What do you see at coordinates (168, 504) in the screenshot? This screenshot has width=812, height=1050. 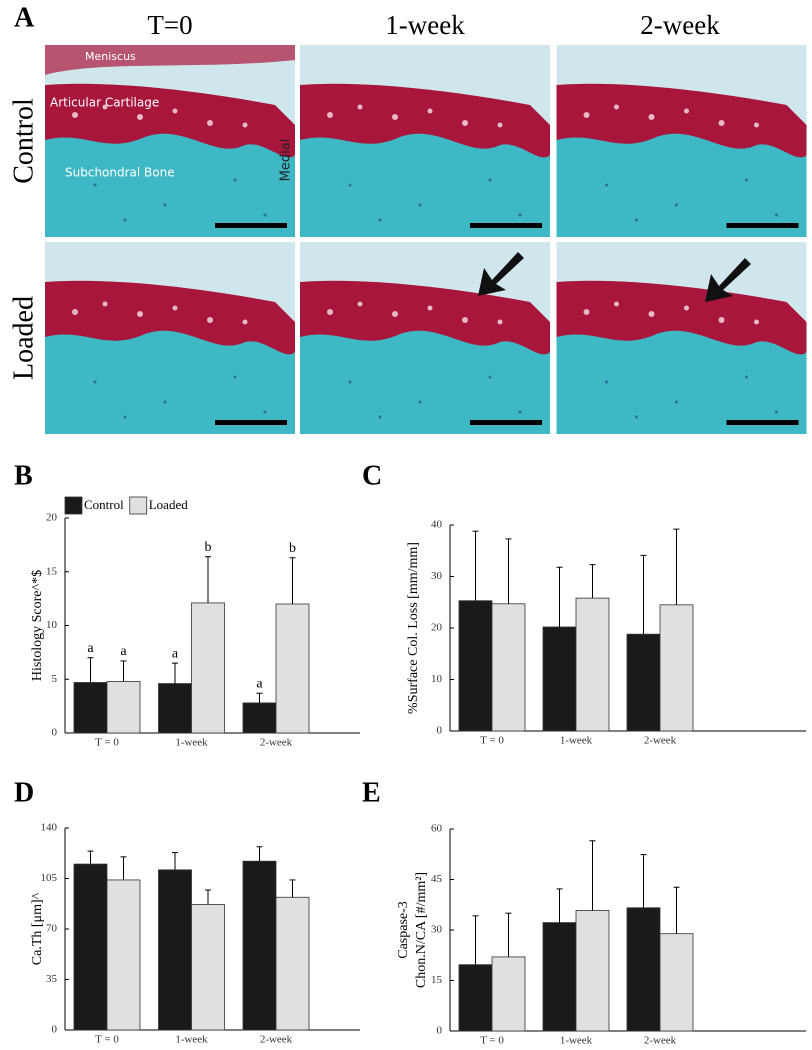 I see `legend-label: Loaded` at bounding box center [168, 504].